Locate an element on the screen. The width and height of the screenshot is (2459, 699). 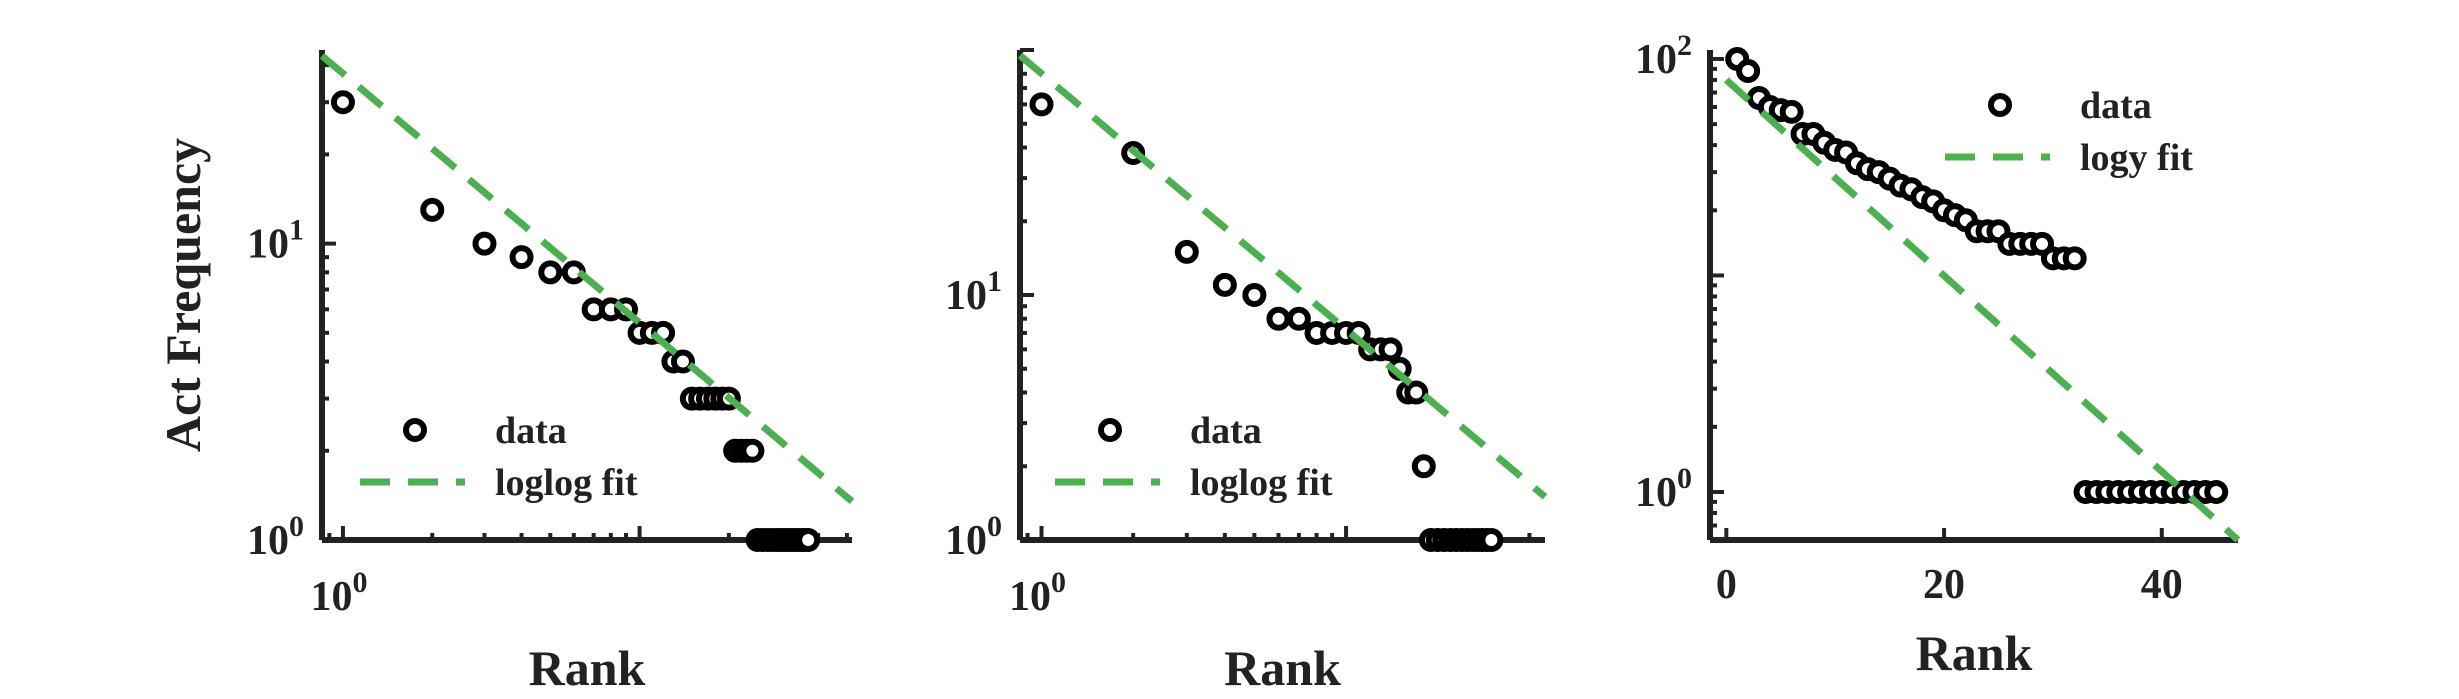
x-tick-label: 20 is located at coordinates (1944, 585).